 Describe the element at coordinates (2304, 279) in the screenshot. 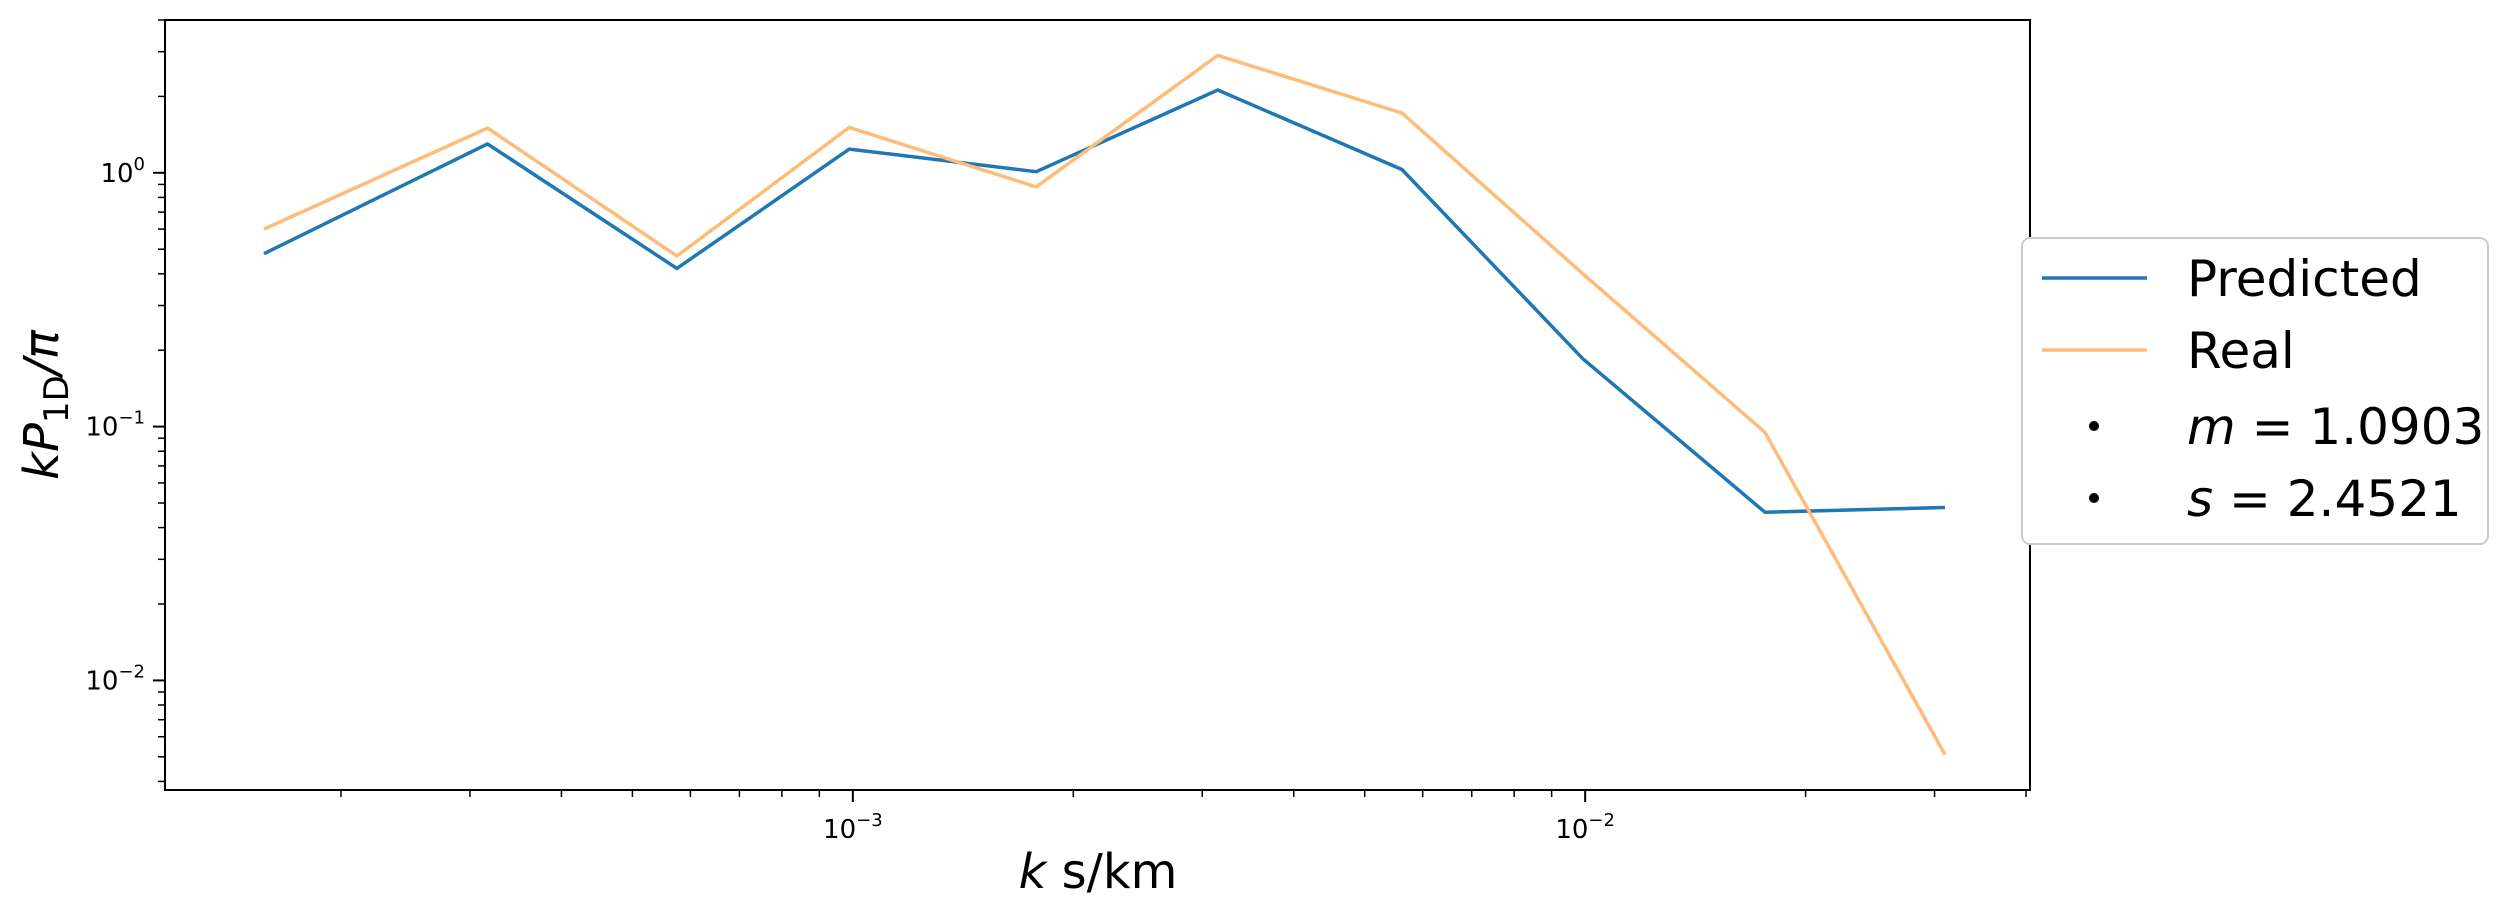

I see `legend-label-predicted: Predicted` at that location.